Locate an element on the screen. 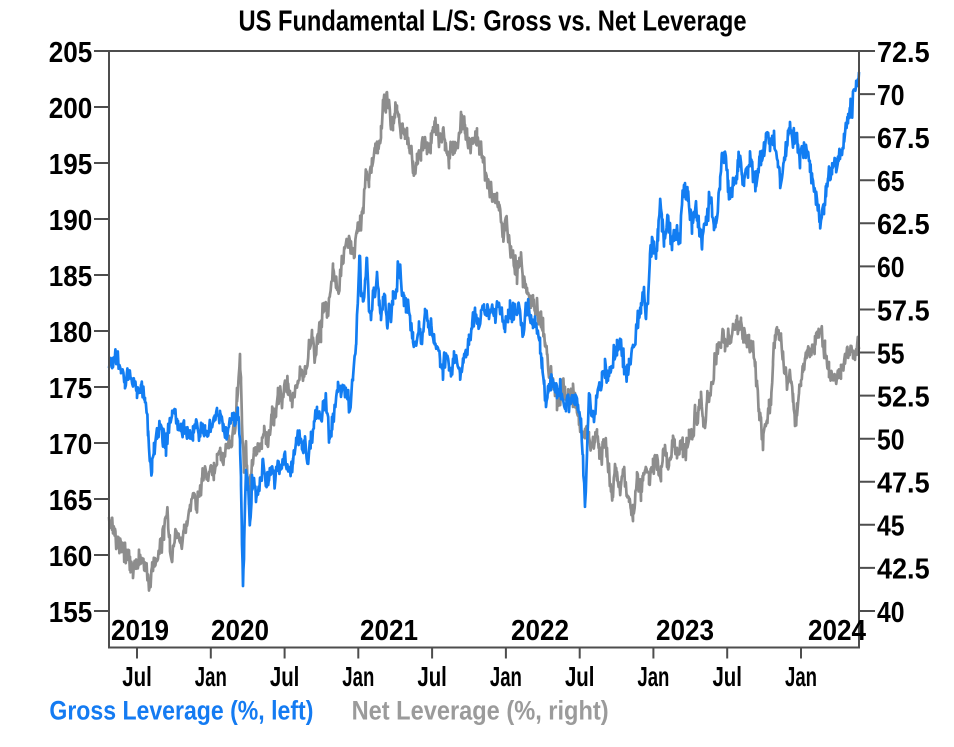  svg-text: 190 is located at coordinates (71, 221).